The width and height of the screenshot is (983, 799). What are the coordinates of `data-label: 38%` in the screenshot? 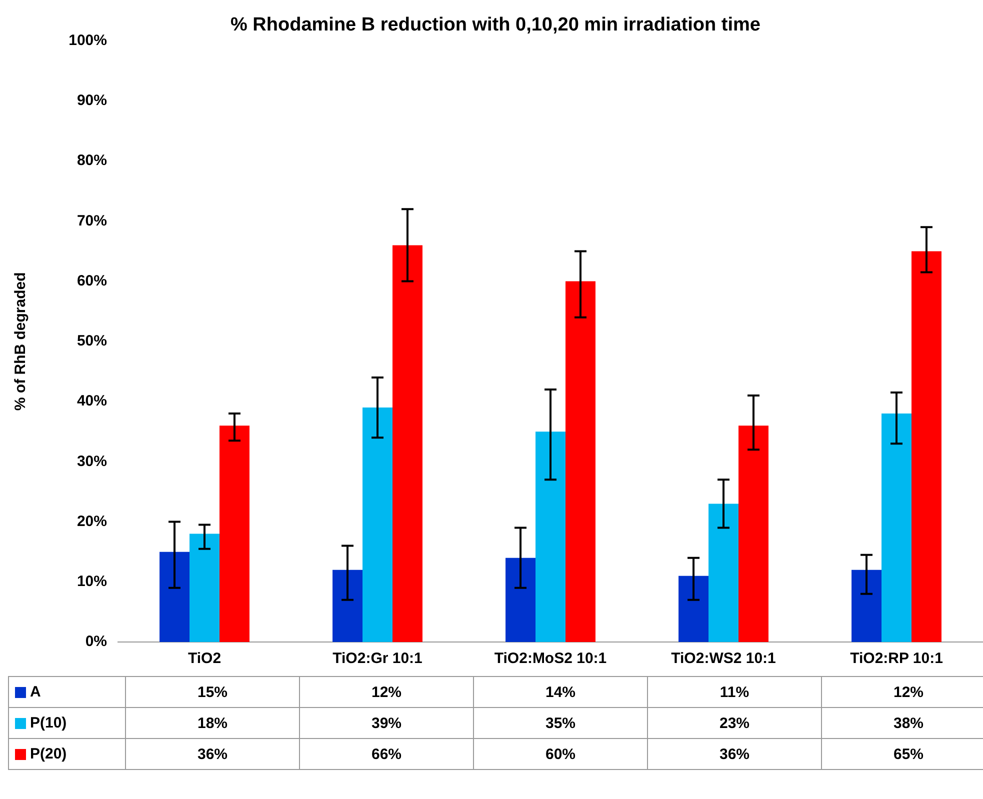 It's located at (902, 723).